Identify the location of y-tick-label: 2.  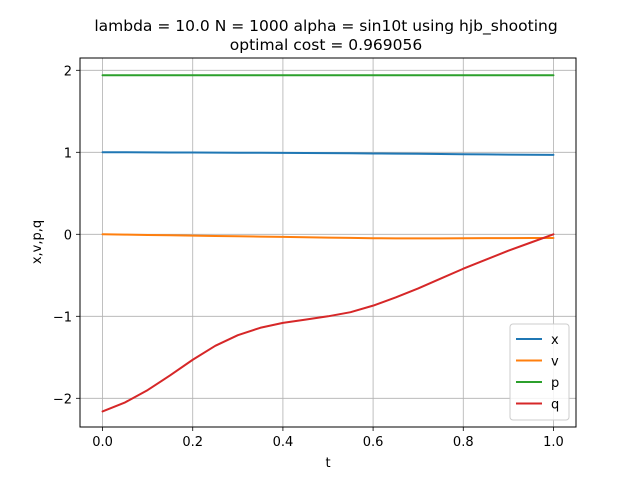
(68, 71).